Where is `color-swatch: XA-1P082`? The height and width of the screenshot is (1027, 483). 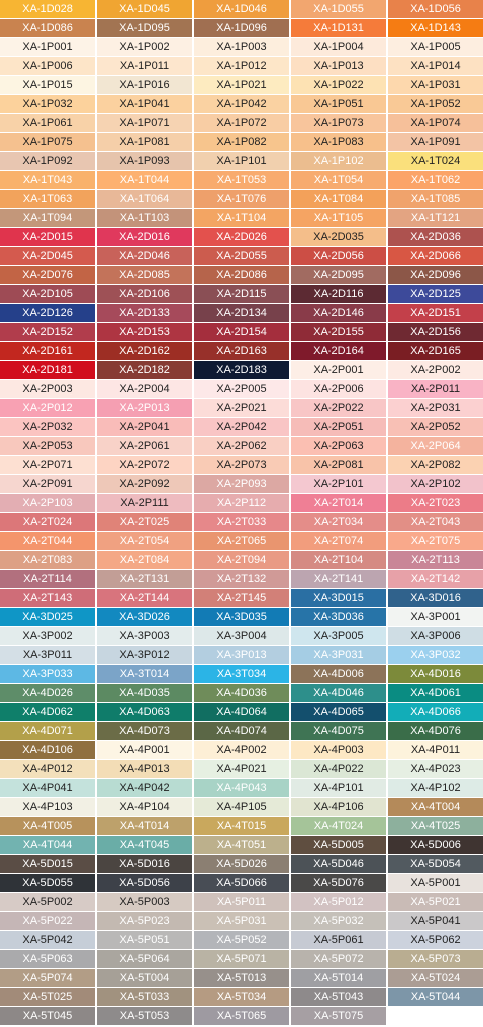 color-swatch: XA-1P082 is located at coordinates (241, 142).